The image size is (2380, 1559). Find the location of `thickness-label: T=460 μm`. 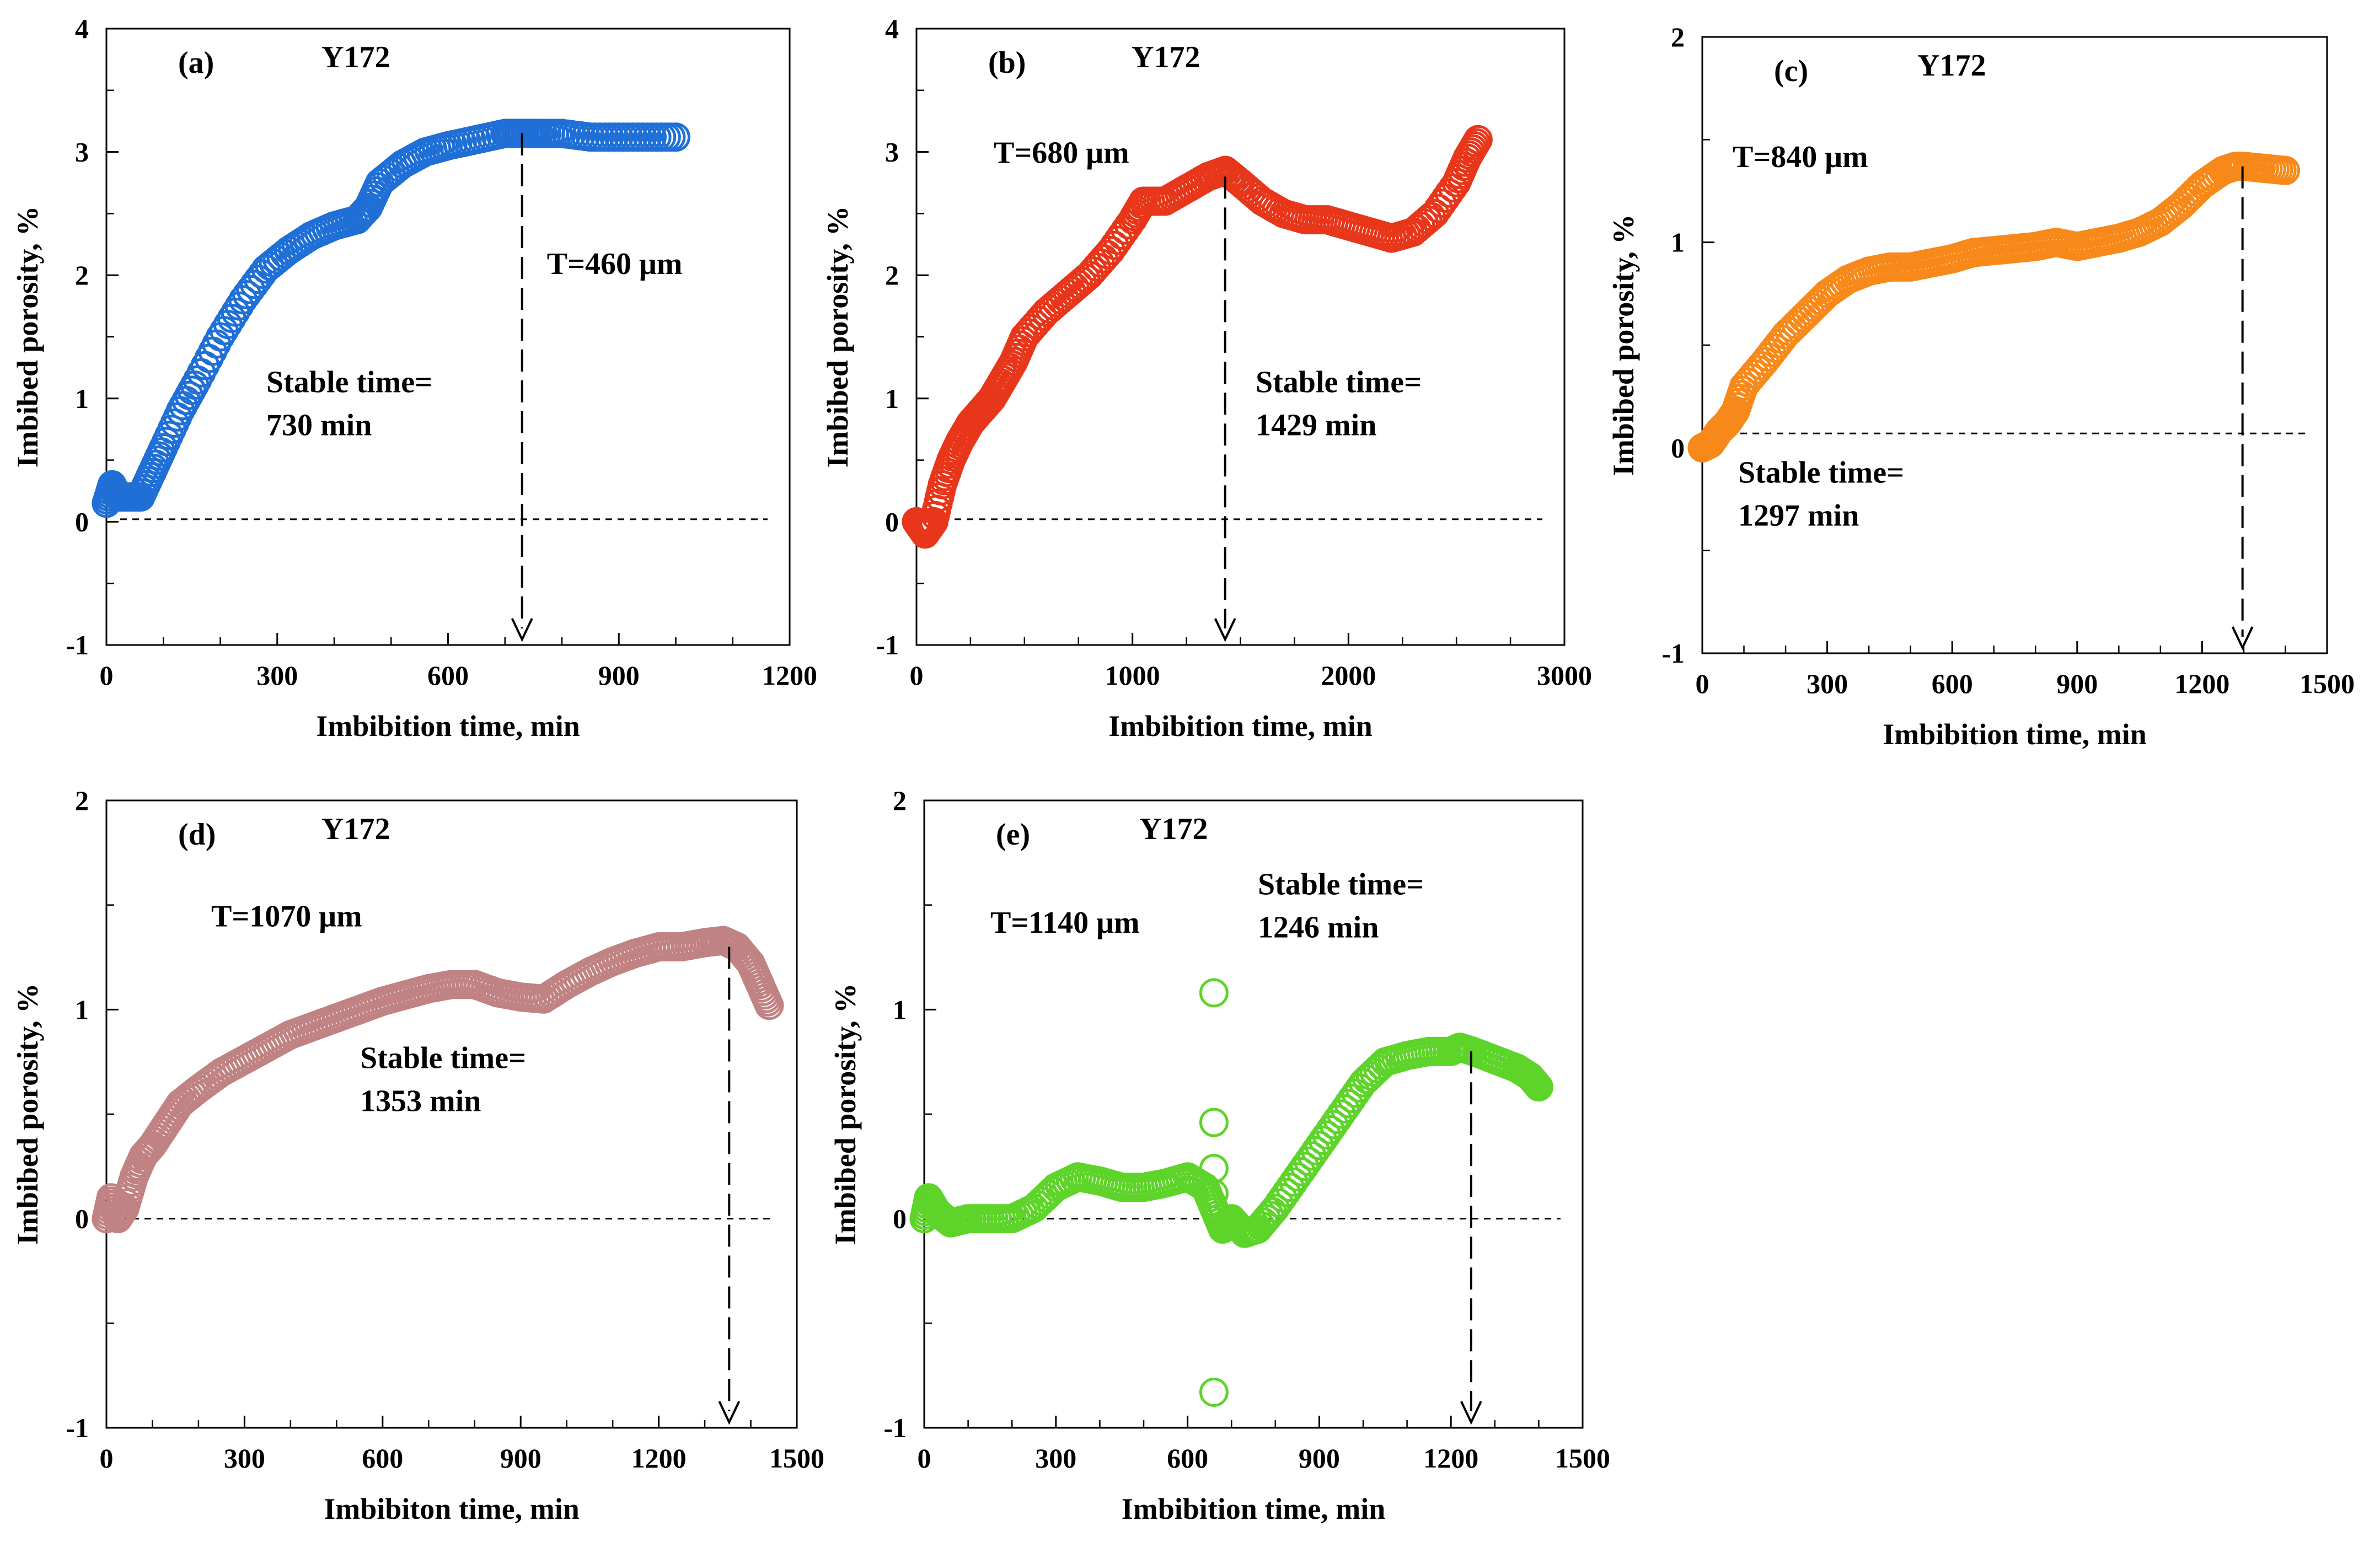

thickness-label: T=460 μm is located at coordinates (615, 264).